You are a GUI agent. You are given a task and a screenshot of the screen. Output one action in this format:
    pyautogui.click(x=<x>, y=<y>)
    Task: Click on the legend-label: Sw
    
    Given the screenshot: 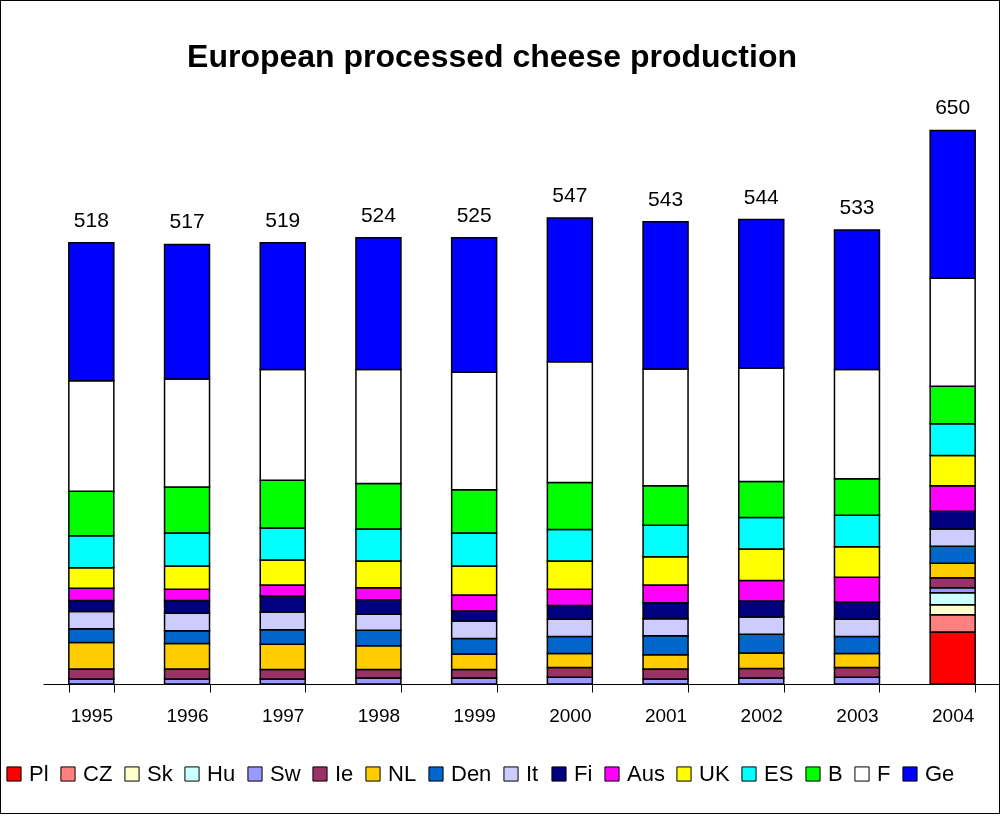 What is the action you would take?
    pyautogui.click(x=285, y=773)
    